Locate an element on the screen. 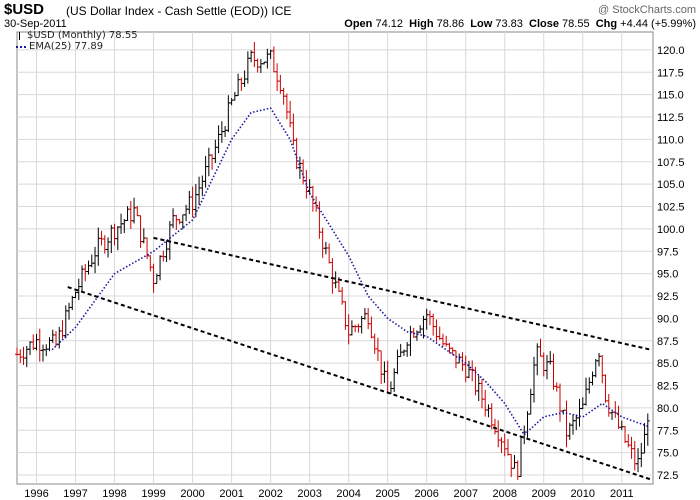 Image resolution: width=700 pixels, height=500 pixels. y-tick-label: 85.0 is located at coordinates (667, 364).